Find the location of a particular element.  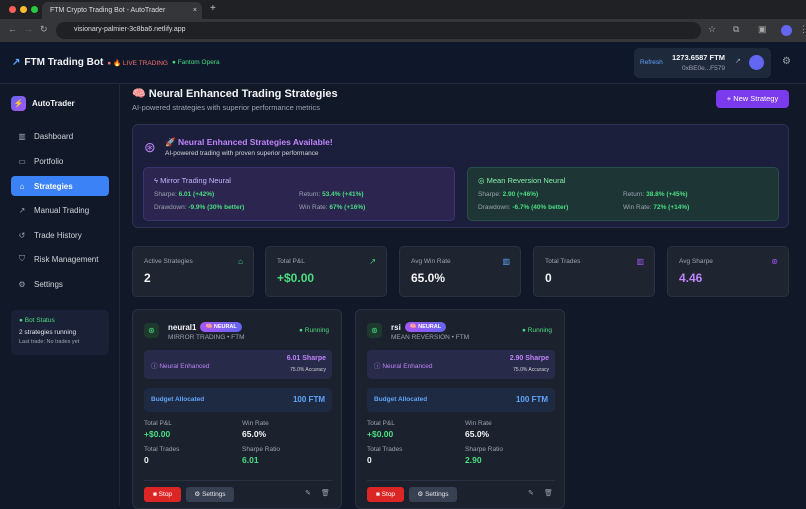

sidebar-item-settings: ⚙ Settings is located at coordinates (60, 284).